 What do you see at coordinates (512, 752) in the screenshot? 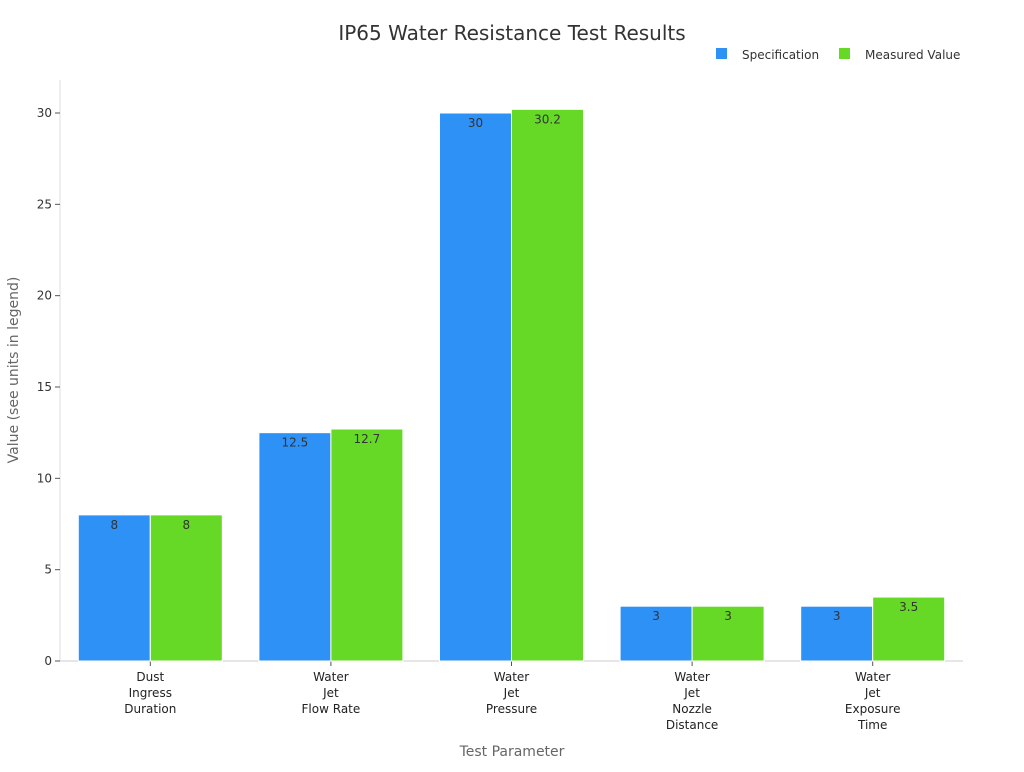
I see `x-axis-label: Test Parameter` at bounding box center [512, 752].